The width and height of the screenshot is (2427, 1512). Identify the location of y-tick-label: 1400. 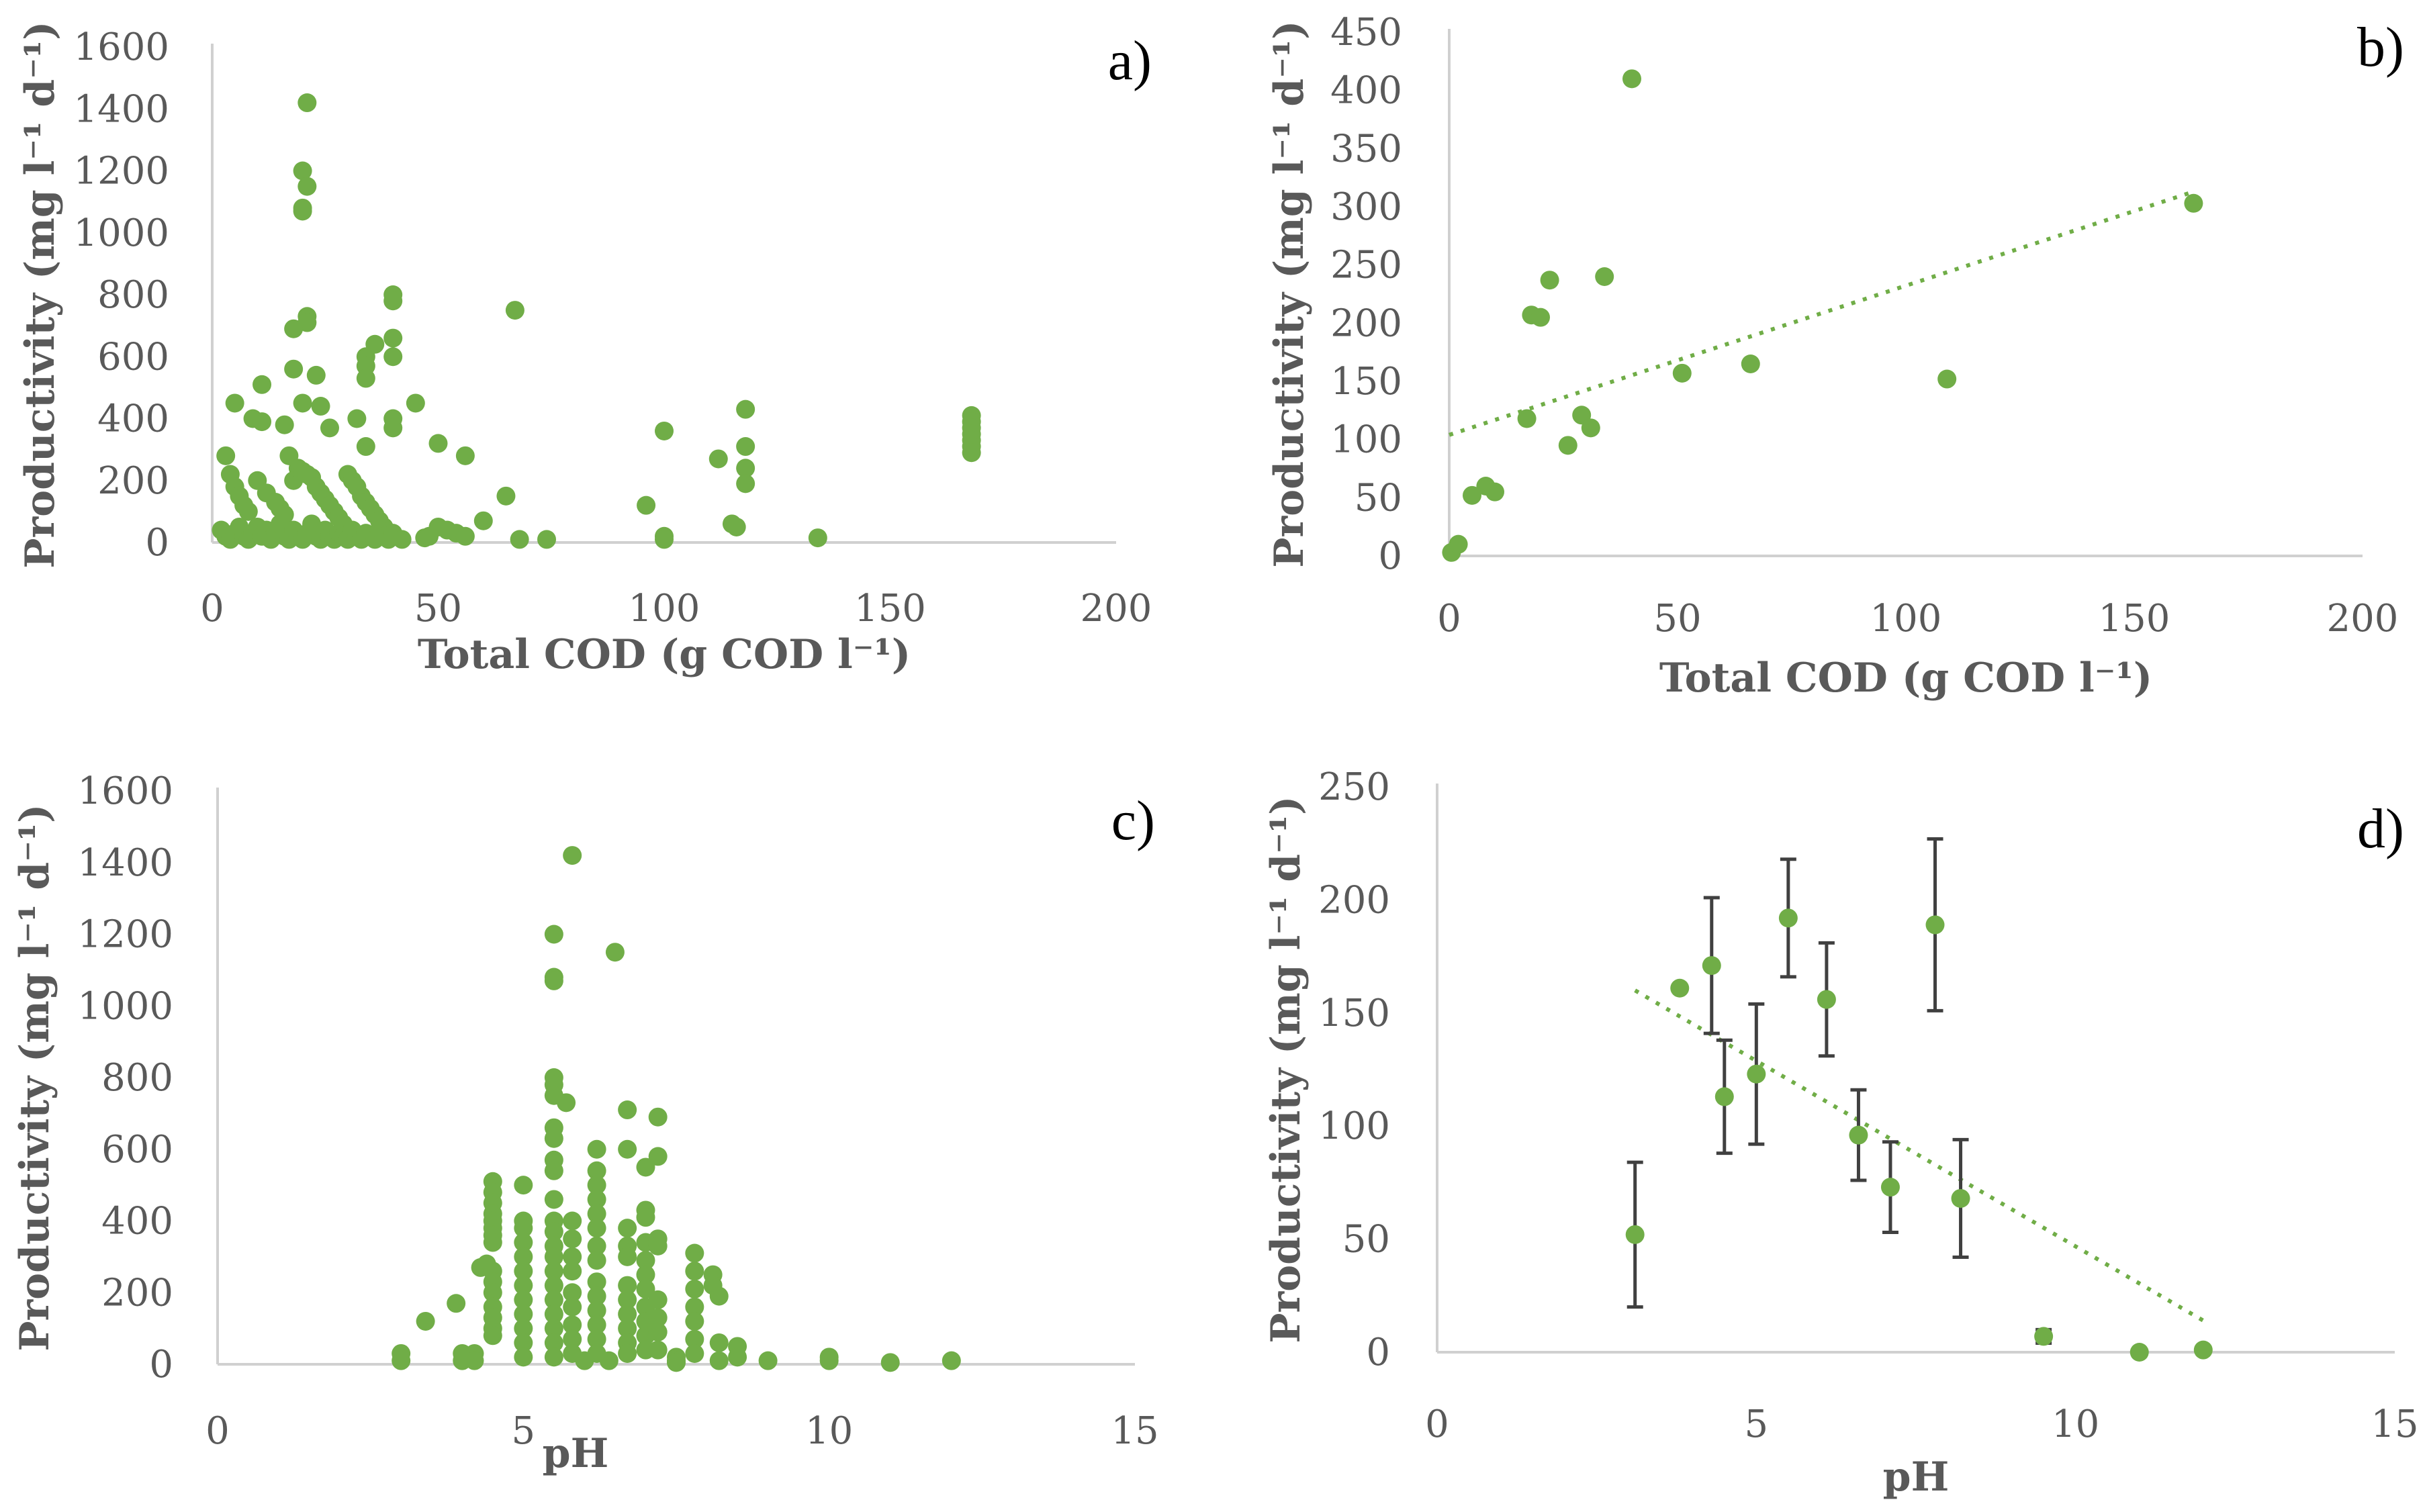
(125, 863).